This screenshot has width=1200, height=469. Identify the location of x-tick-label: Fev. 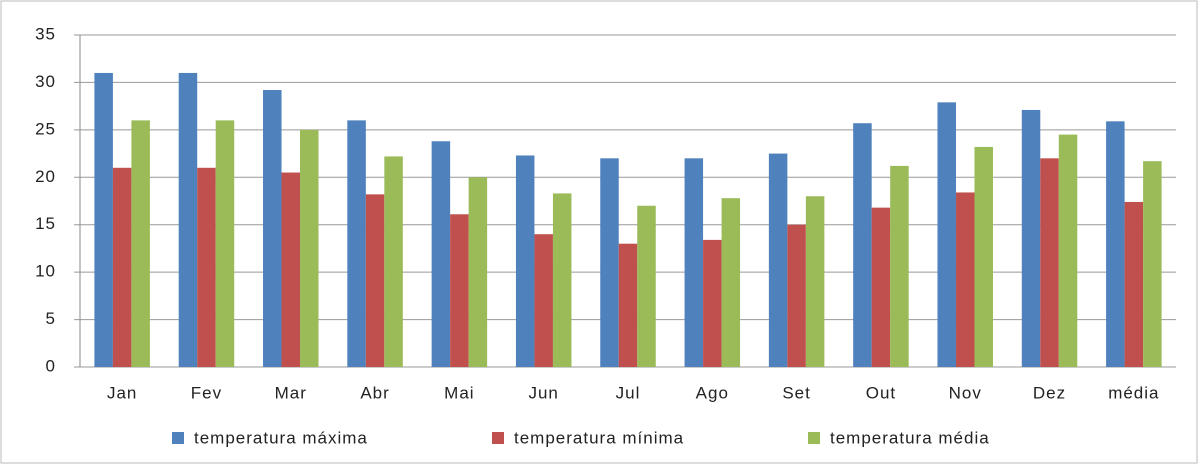
(206, 392).